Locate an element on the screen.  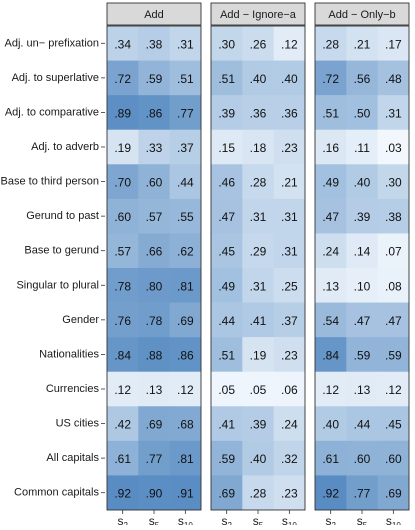
cell-value: .13 is located at coordinates (154, 390).